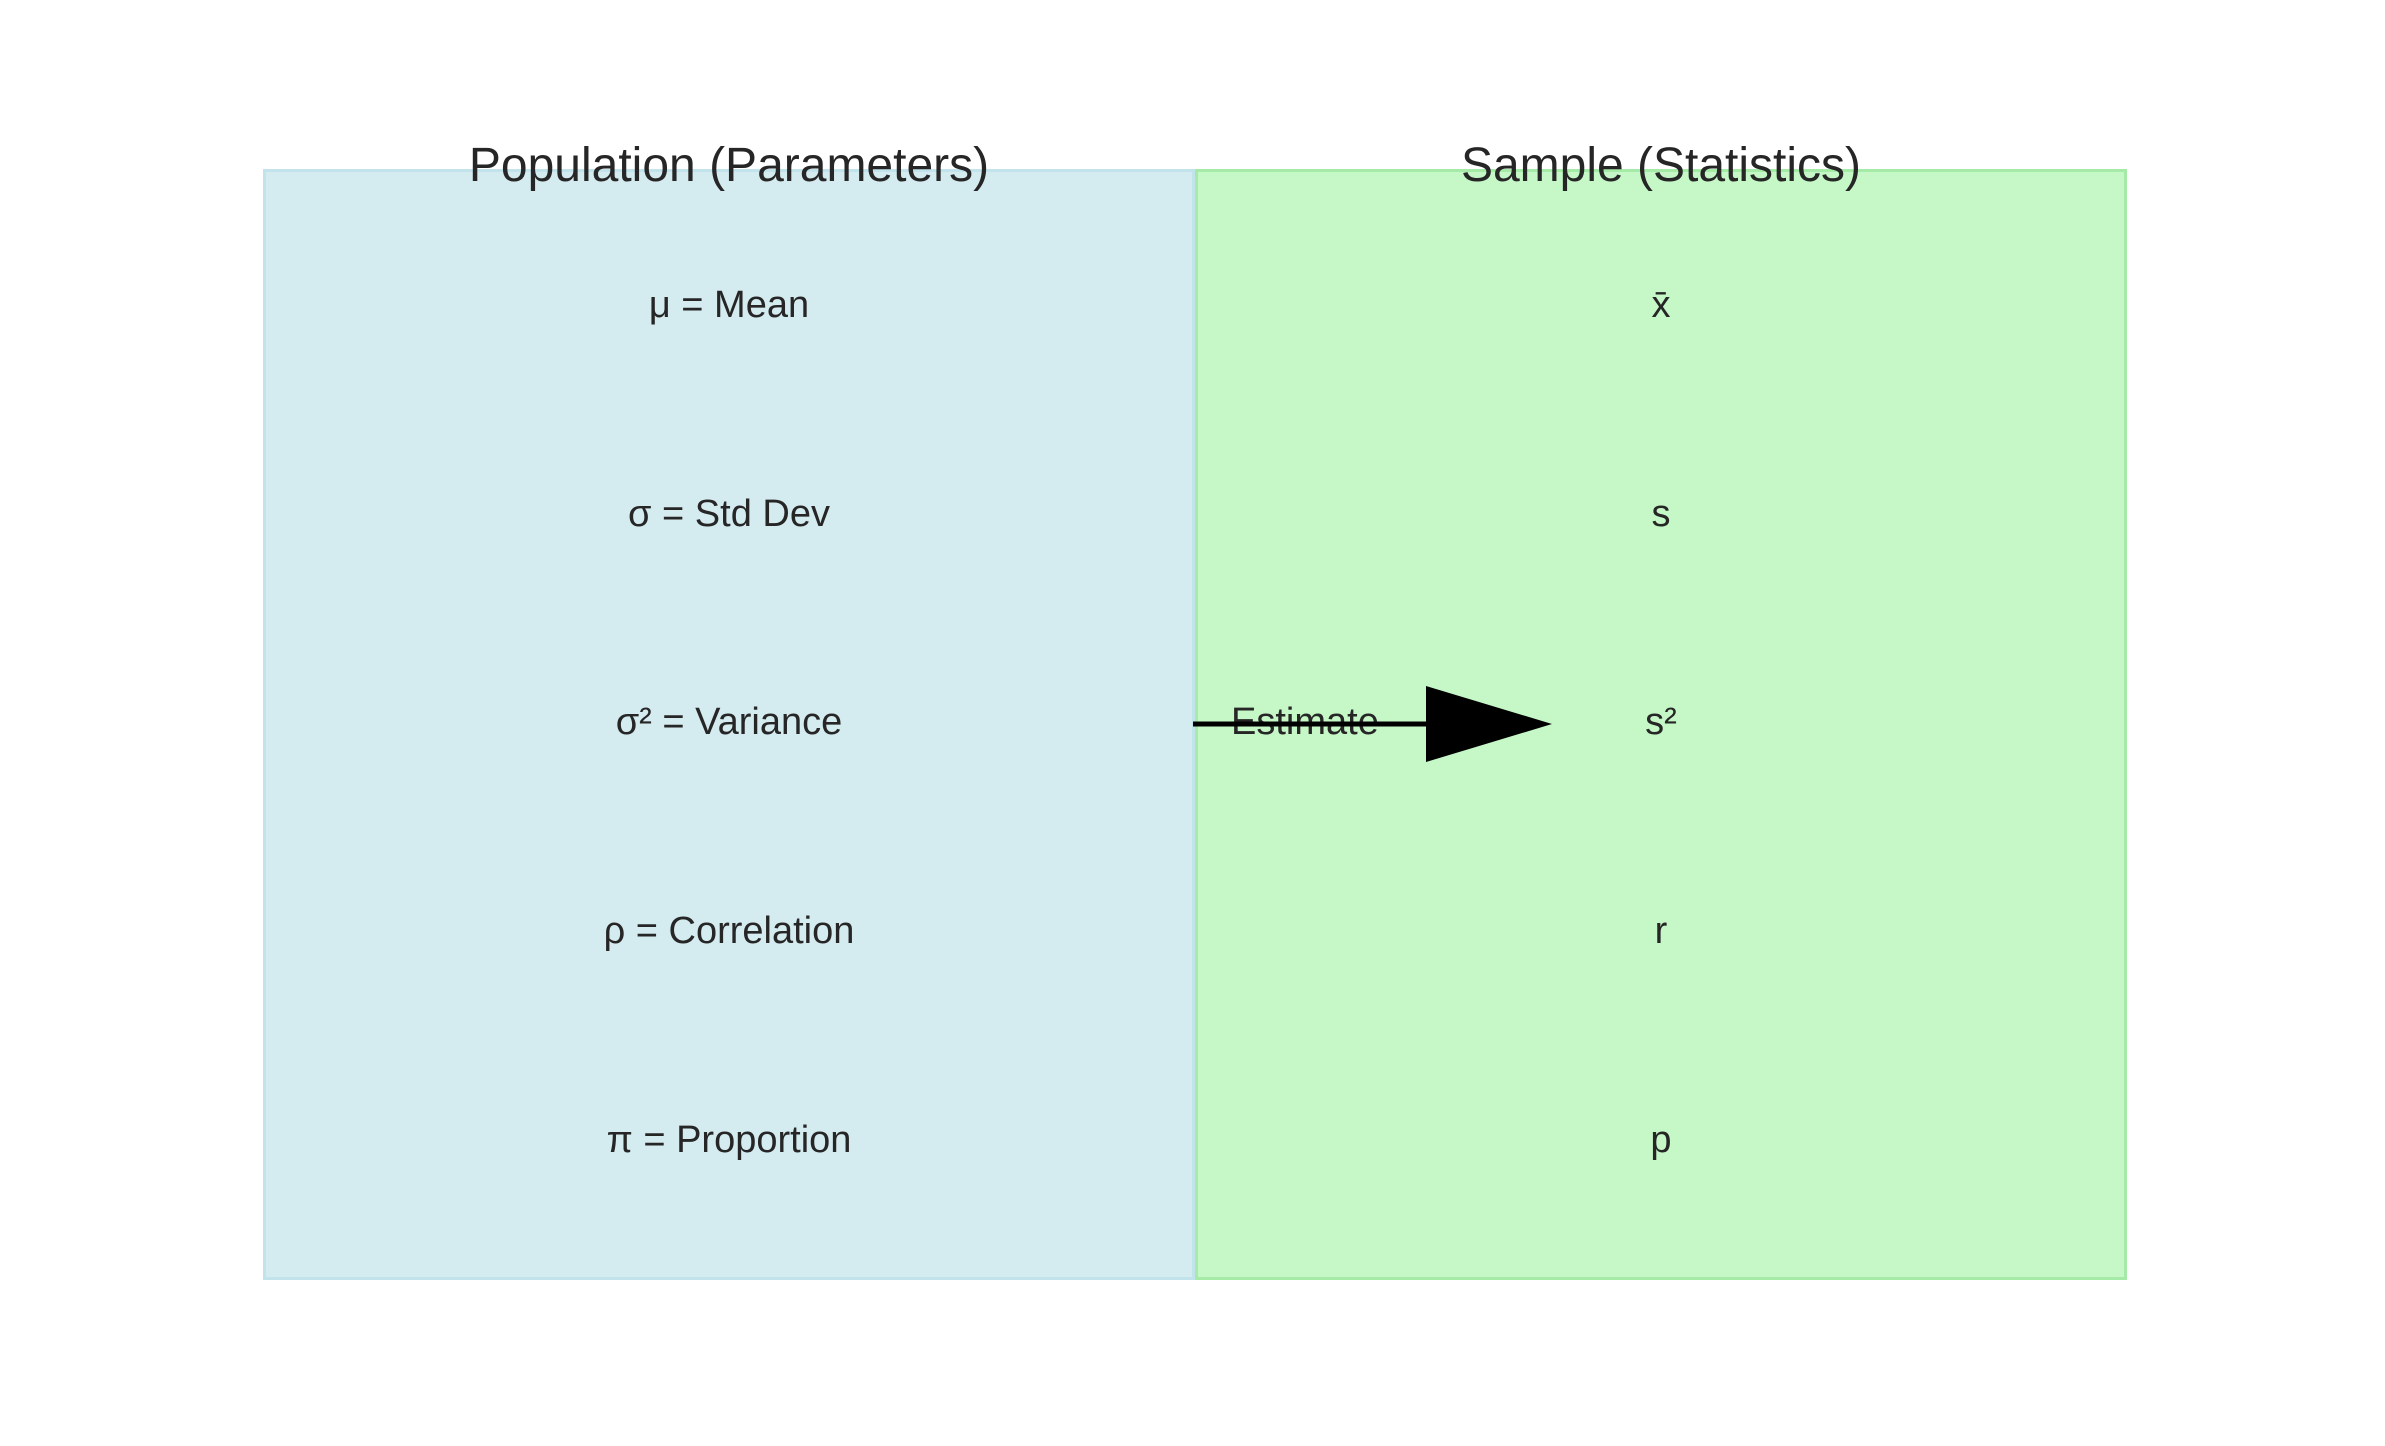 The width and height of the screenshot is (2385, 1446). I want to click on population-item-proportion: π = Proportion, so click(729, 1140).